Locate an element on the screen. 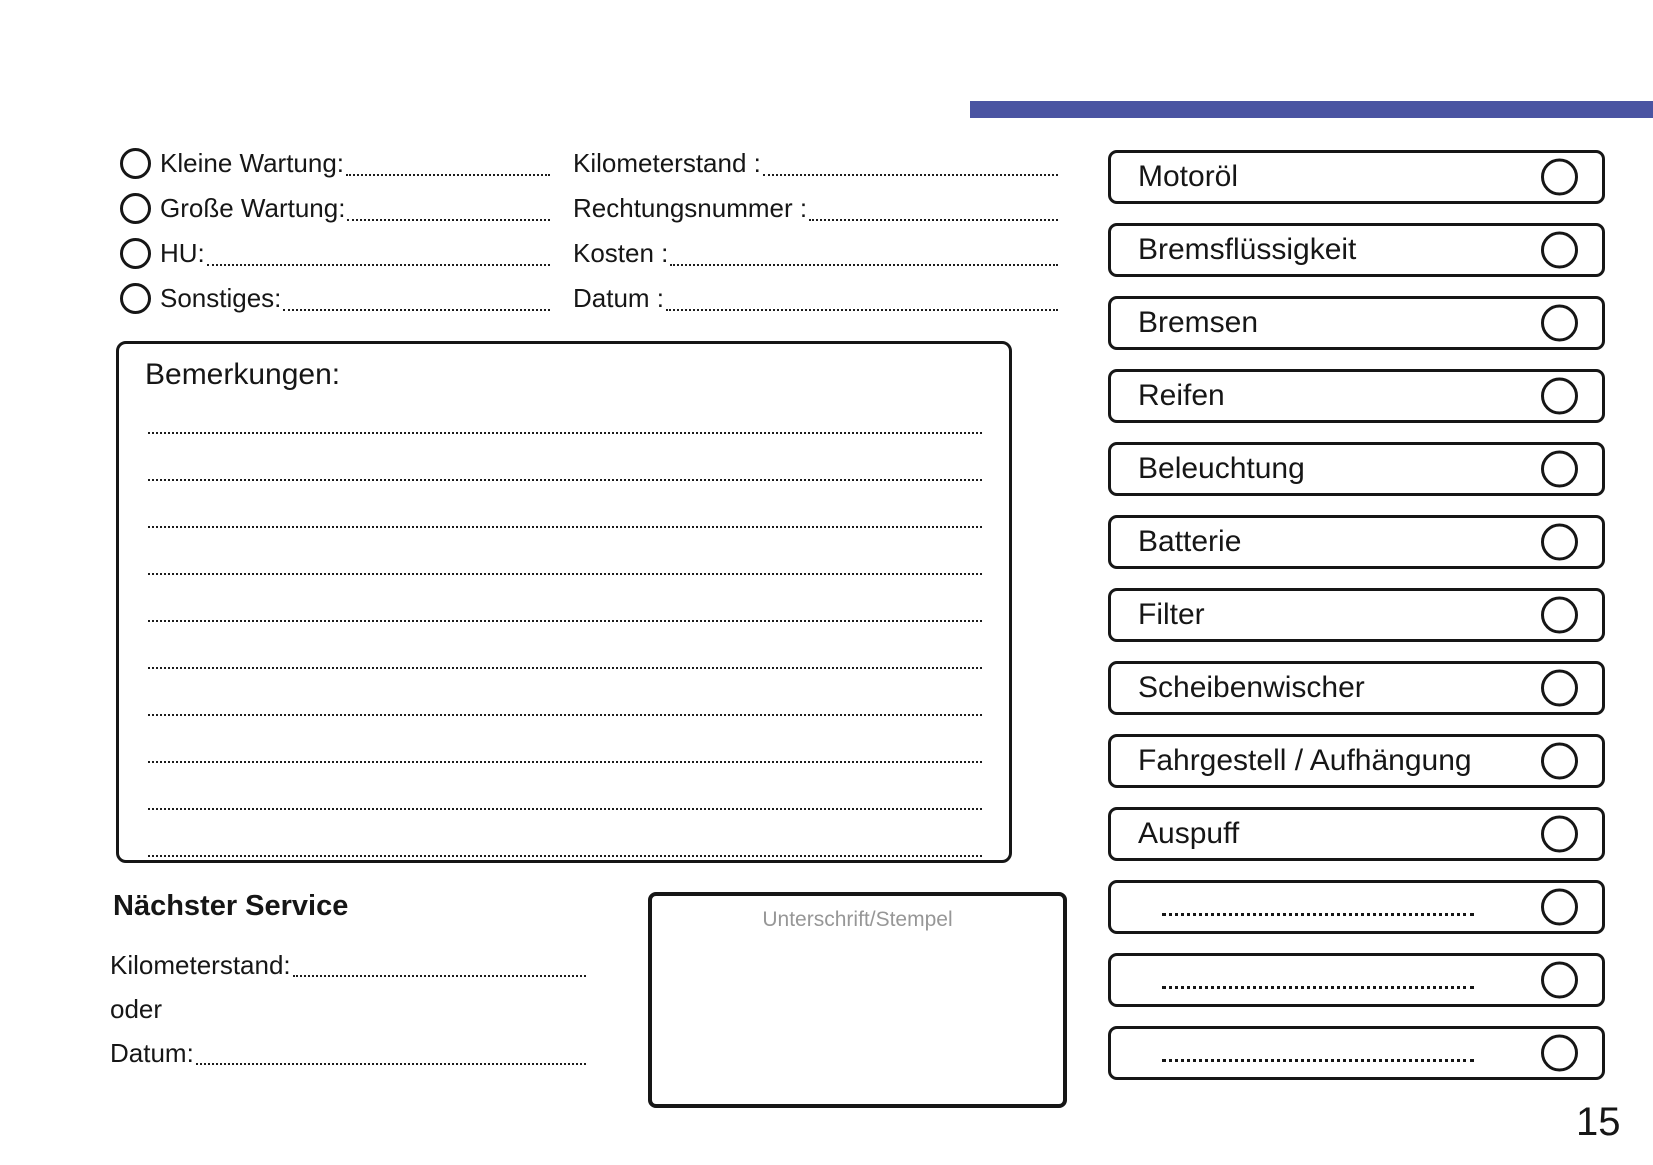 This screenshot has height=1165, width=1653. service-type-row-kleine-wartung: Kleine Wartung: is located at coordinates (335, 163).